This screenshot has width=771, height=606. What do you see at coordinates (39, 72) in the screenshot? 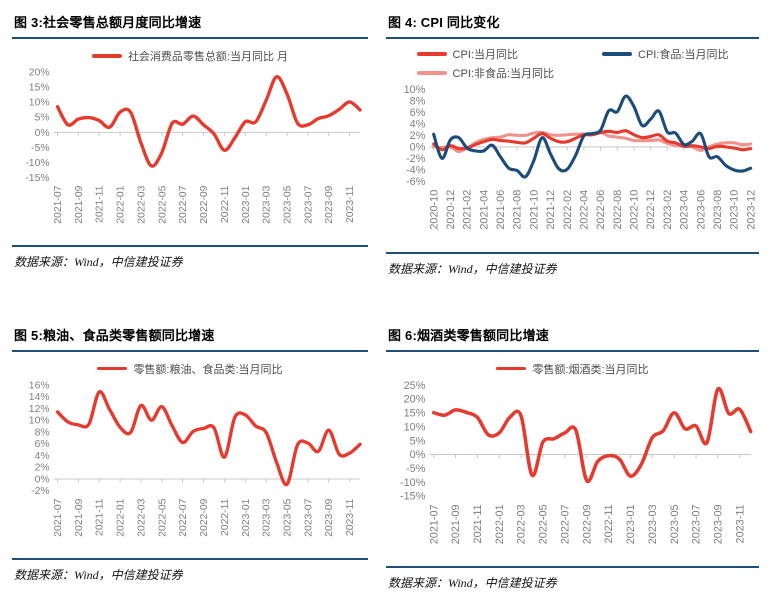
I see `svg-text: 20%` at bounding box center [39, 72].